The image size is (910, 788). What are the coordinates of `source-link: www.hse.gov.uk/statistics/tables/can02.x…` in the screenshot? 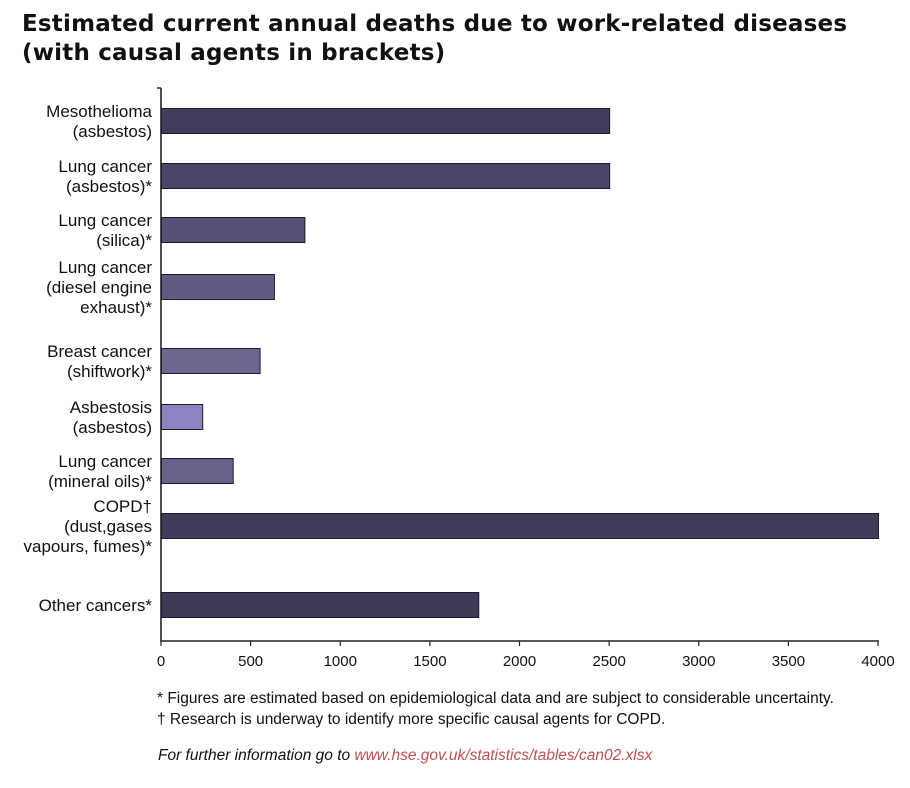 It's located at (503, 755).